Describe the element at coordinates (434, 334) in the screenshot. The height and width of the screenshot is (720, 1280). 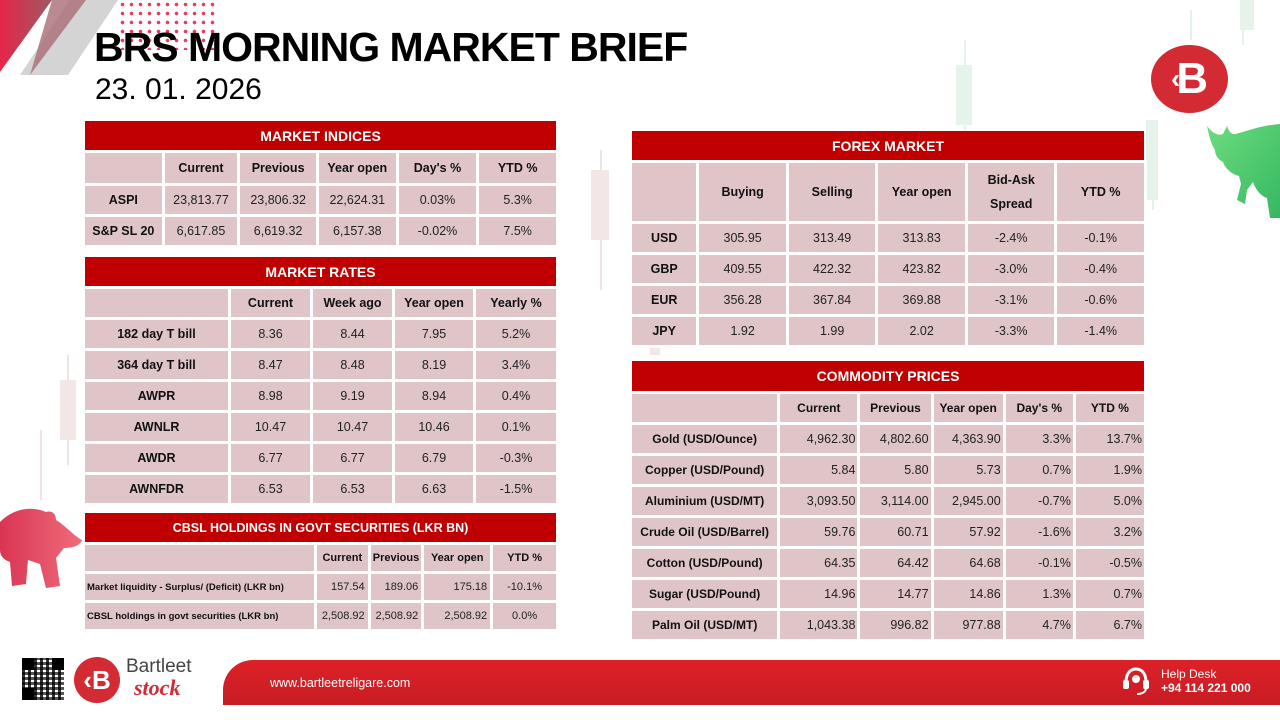
I see `cell: 7.95` at that location.